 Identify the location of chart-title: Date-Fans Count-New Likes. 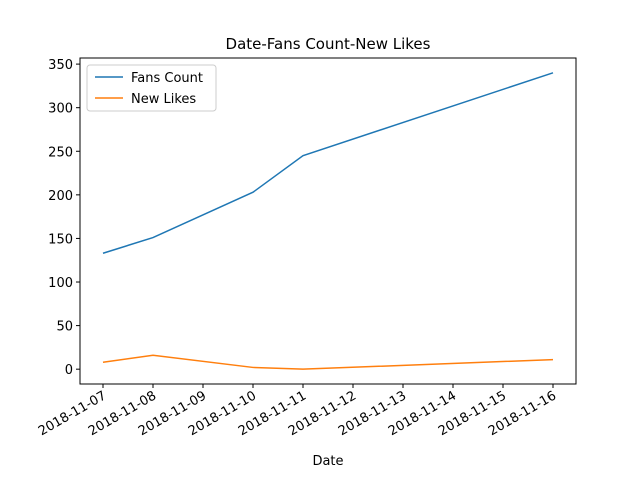
(328, 44).